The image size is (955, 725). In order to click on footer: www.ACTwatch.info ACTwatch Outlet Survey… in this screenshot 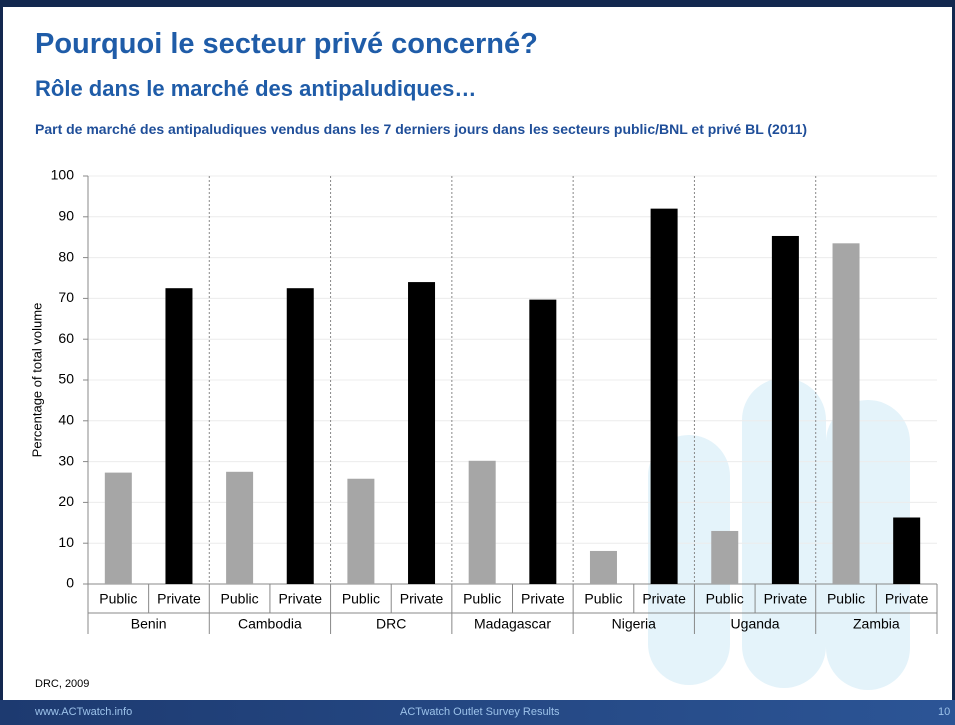, I will do `click(477, 712)`.